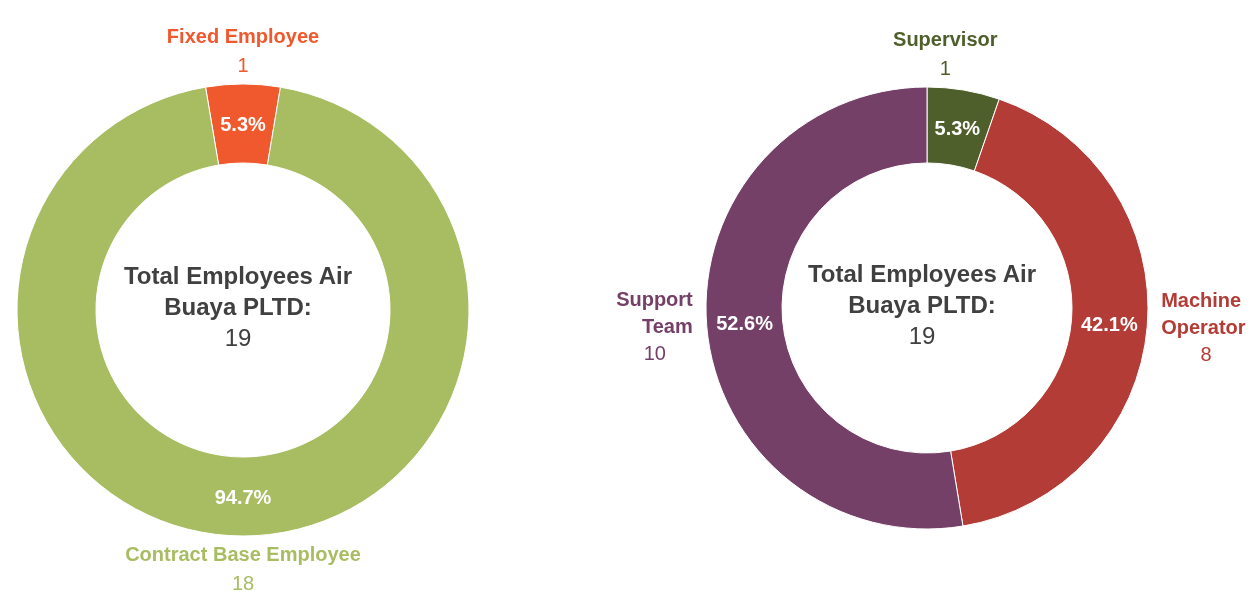  Describe the element at coordinates (1109, 323) in the screenshot. I see `data-label: 42.1%` at that location.